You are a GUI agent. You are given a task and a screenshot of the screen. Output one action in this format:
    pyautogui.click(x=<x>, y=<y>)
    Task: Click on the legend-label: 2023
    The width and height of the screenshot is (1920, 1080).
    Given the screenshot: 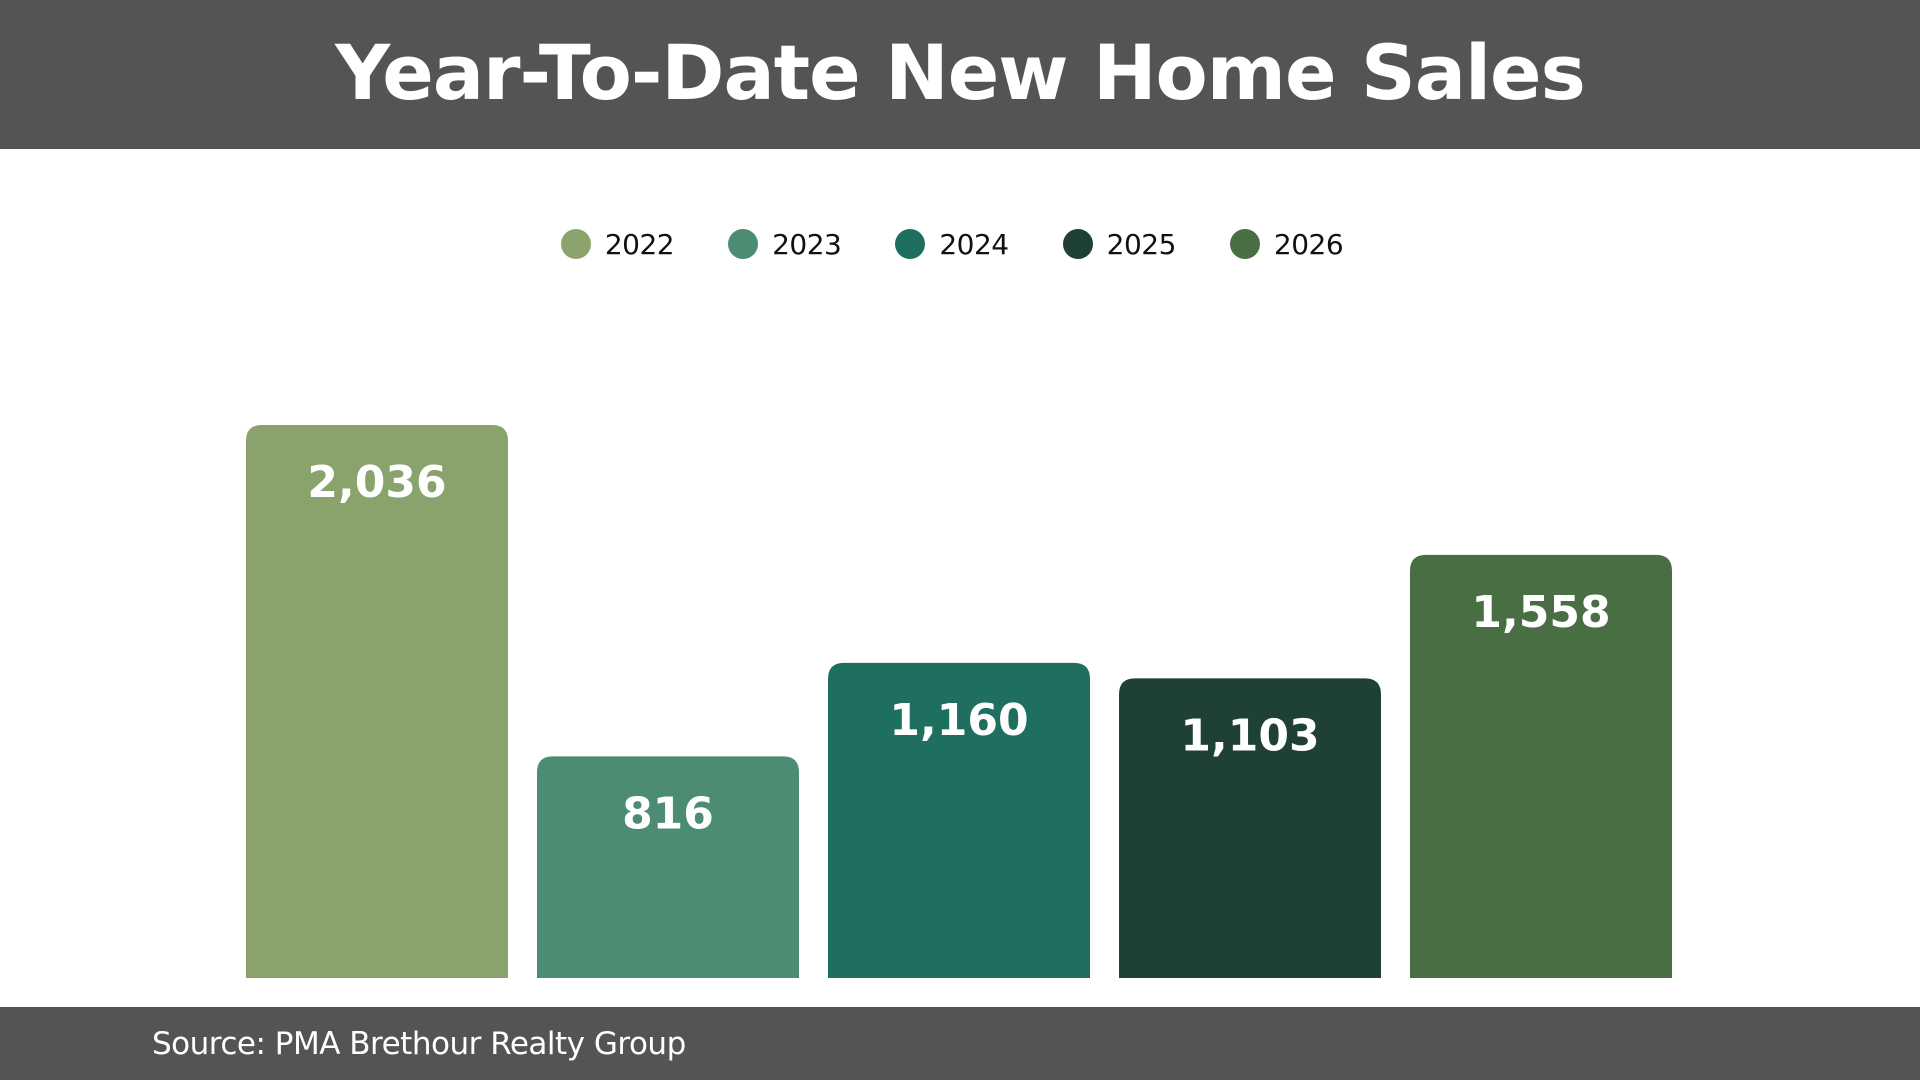 What is the action you would take?
    pyautogui.click(x=807, y=244)
    